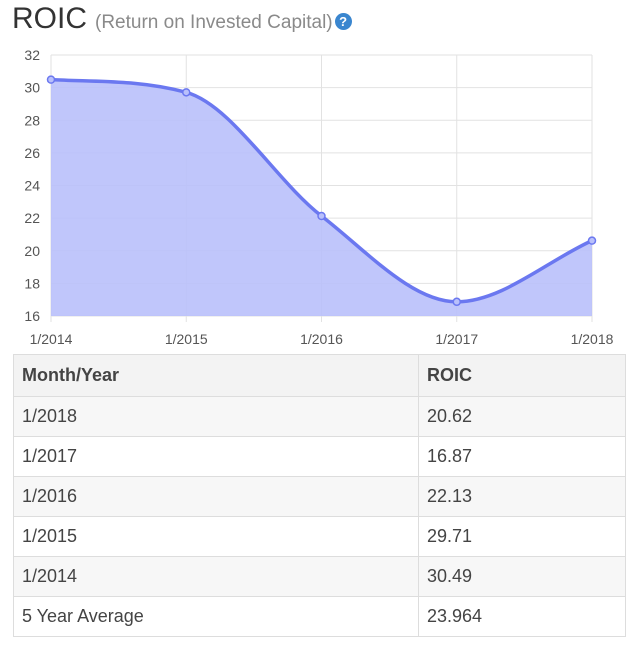  I want to click on y-tick-label: 28, so click(32, 120).